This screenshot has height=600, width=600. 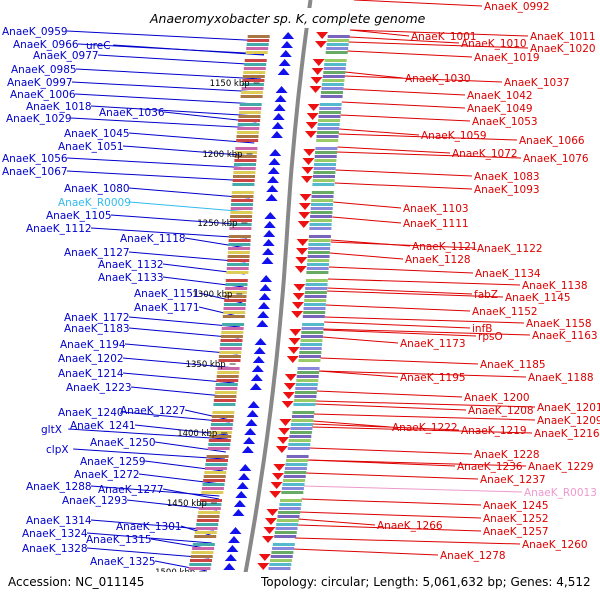 What do you see at coordinates (167, 308) in the screenshot?
I see `gene-label-left: AnaeK_1171` at bounding box center [167, 308].